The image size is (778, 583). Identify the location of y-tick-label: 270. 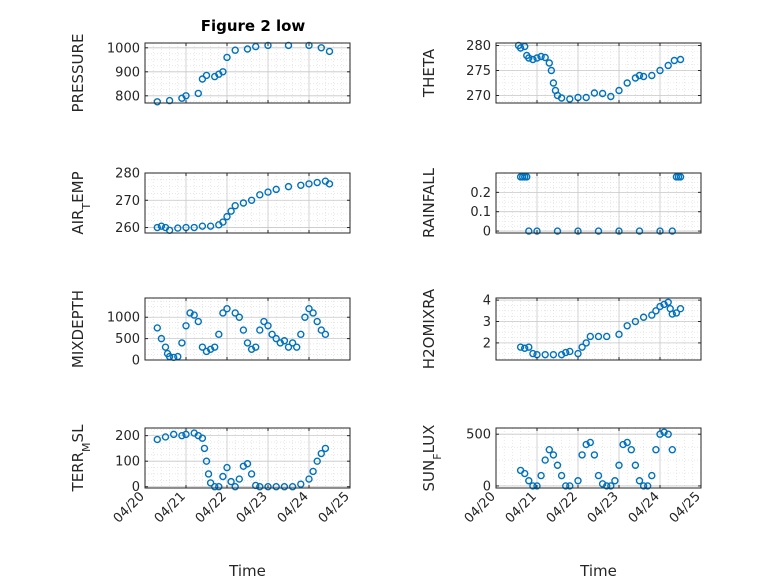
(478, 96).